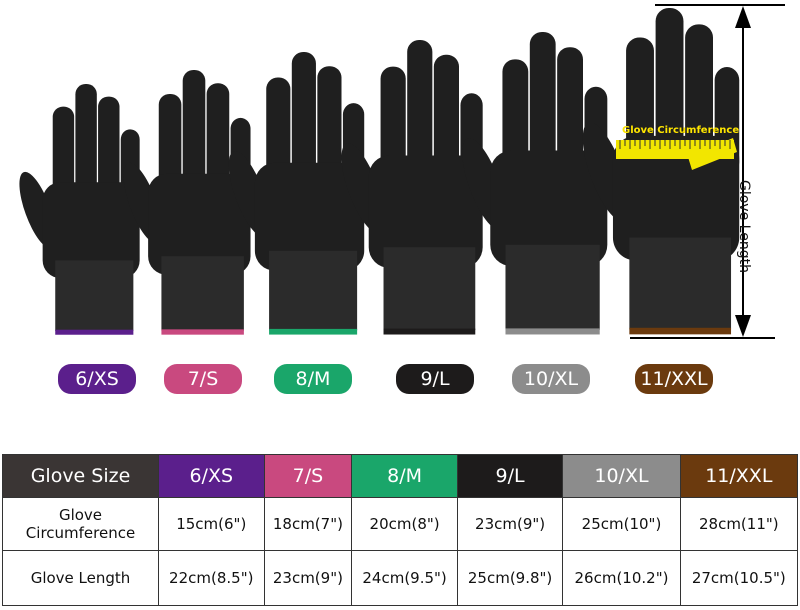 This screenshot has width=800, height=610. I want to click on length-cell: 23cm(9"), so click(308, 578).